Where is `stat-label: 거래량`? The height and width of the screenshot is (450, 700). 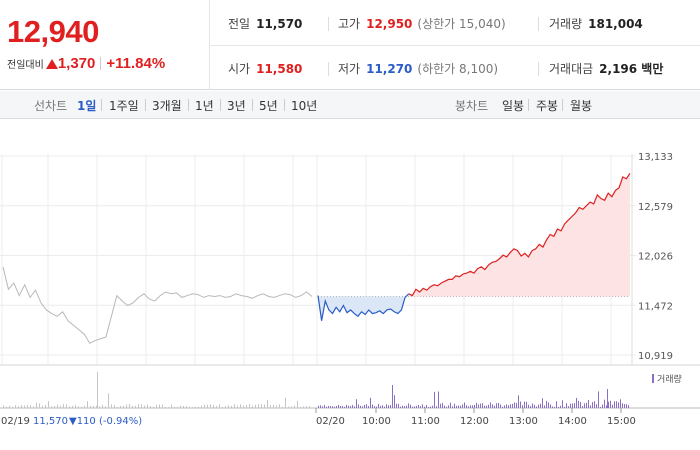
stat-label: 거래량 is located at coordinates (566, 24).